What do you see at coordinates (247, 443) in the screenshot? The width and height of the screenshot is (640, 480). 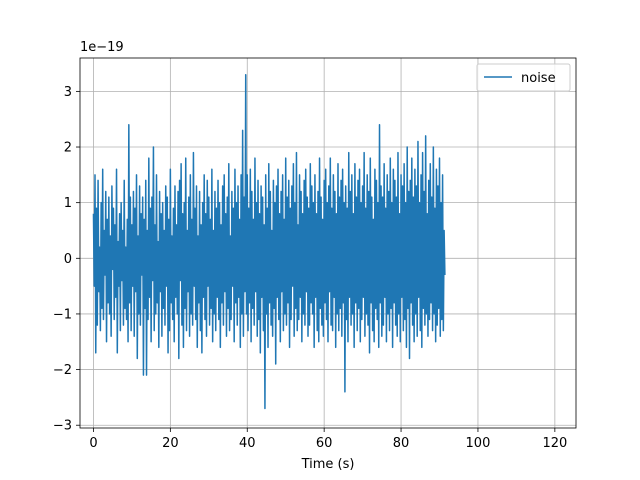 I see `x-tick-label: 40` at bounding box center [247, 443].